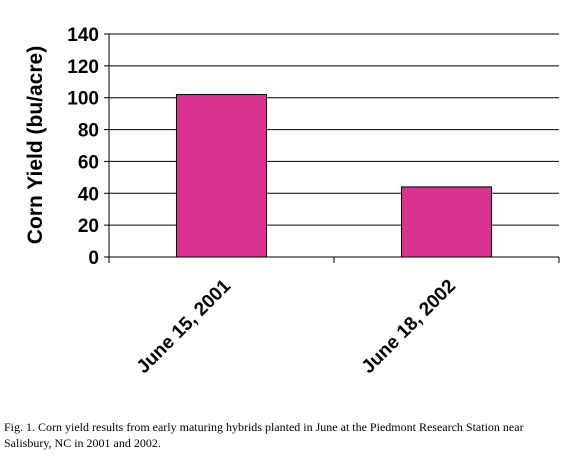 This screenshot has width=578, height=466. Describe the element at coordinates (83, 147) in the screenshot. I see `y-tick-labels: 0 20 40 60 80 100 120 140` at that location.